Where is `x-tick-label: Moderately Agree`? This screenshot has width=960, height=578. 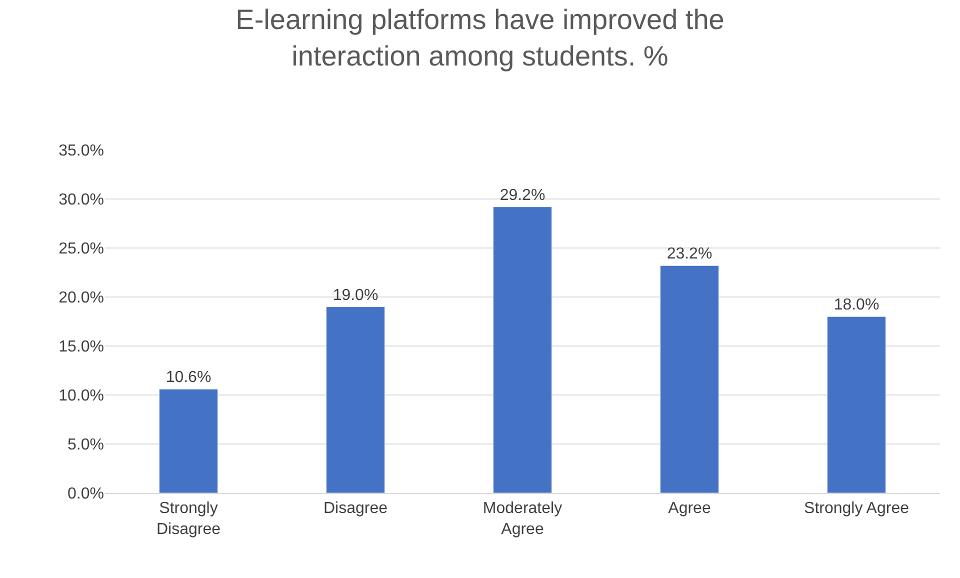
x-tick-label: Moderately Agree is located at coordinates (522, 519).